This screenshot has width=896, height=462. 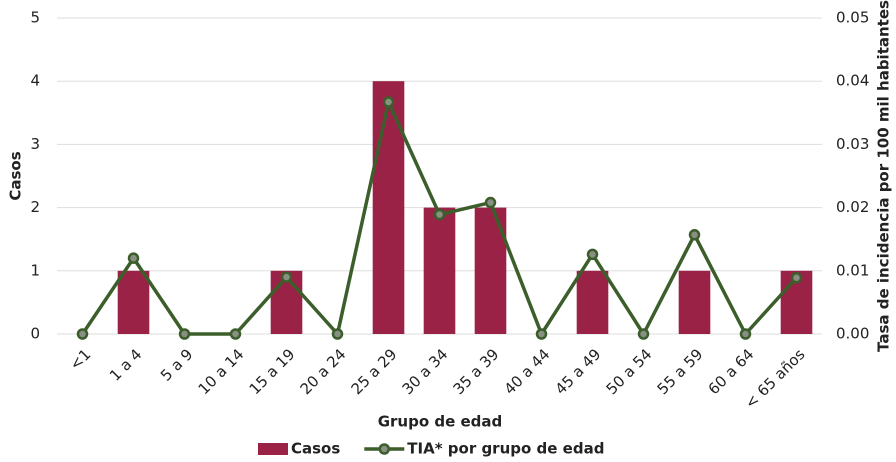 What do you see at coordinates (852, 207) in the screenshot?
I see `y2-tick-label: 0.02` at bounding box center [852, 207].